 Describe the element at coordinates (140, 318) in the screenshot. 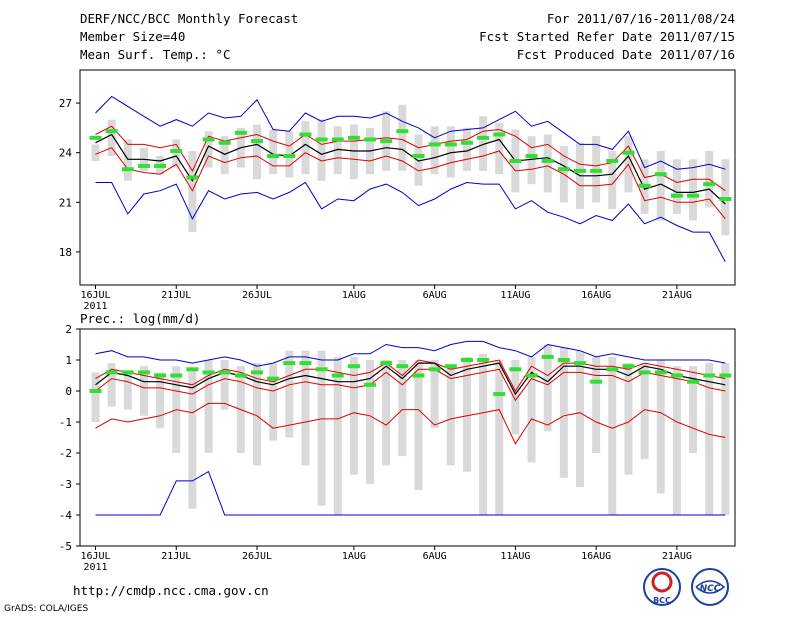

I see `precip-panel-title: Prec.: log(mm/d)` at that location.